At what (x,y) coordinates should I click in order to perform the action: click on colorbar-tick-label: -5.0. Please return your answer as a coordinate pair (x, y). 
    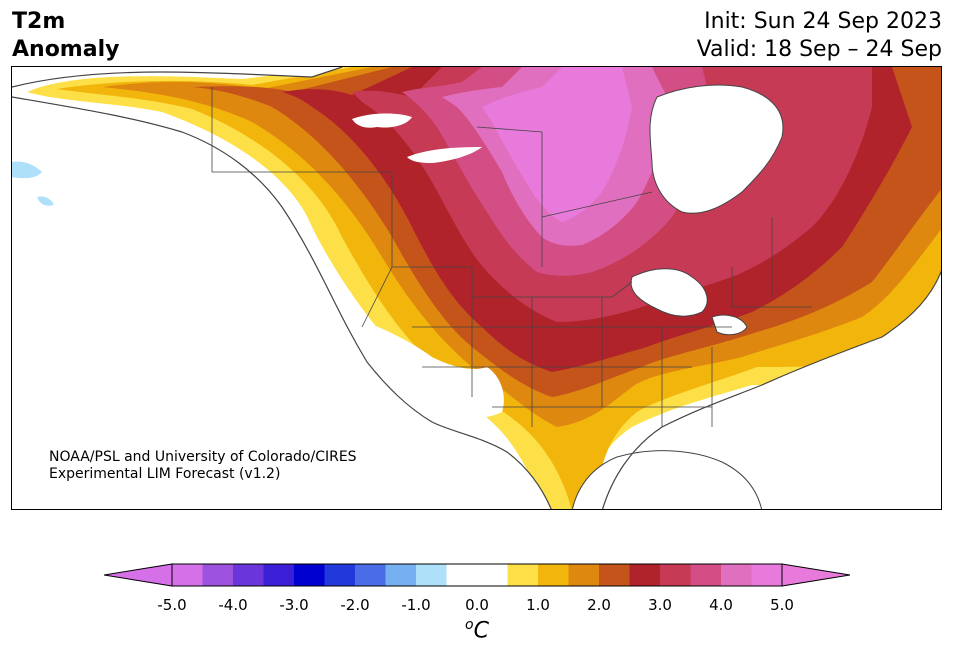
    Looking at the image, I should click on (172, 605).